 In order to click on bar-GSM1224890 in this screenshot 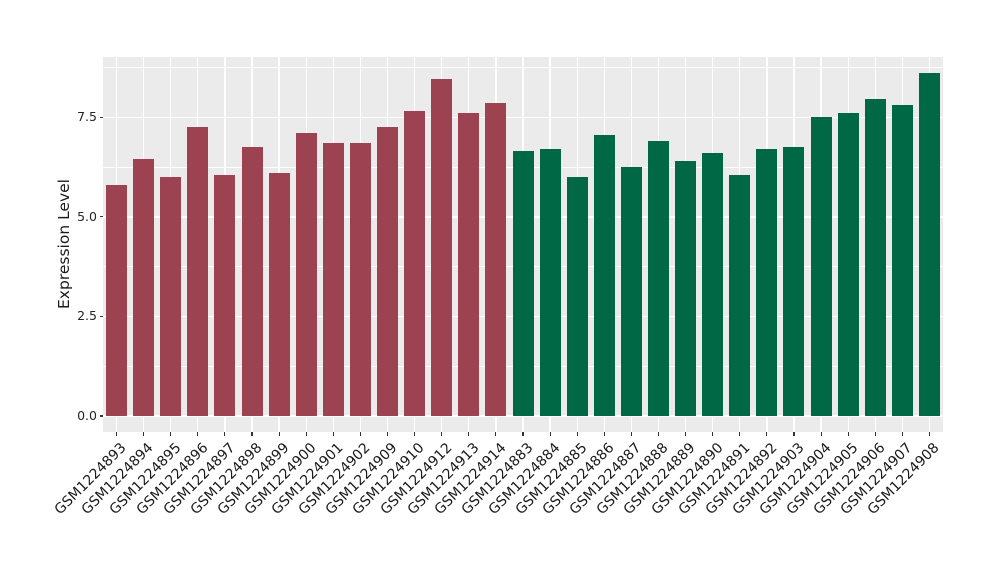, I will do `click(713, 284)`.